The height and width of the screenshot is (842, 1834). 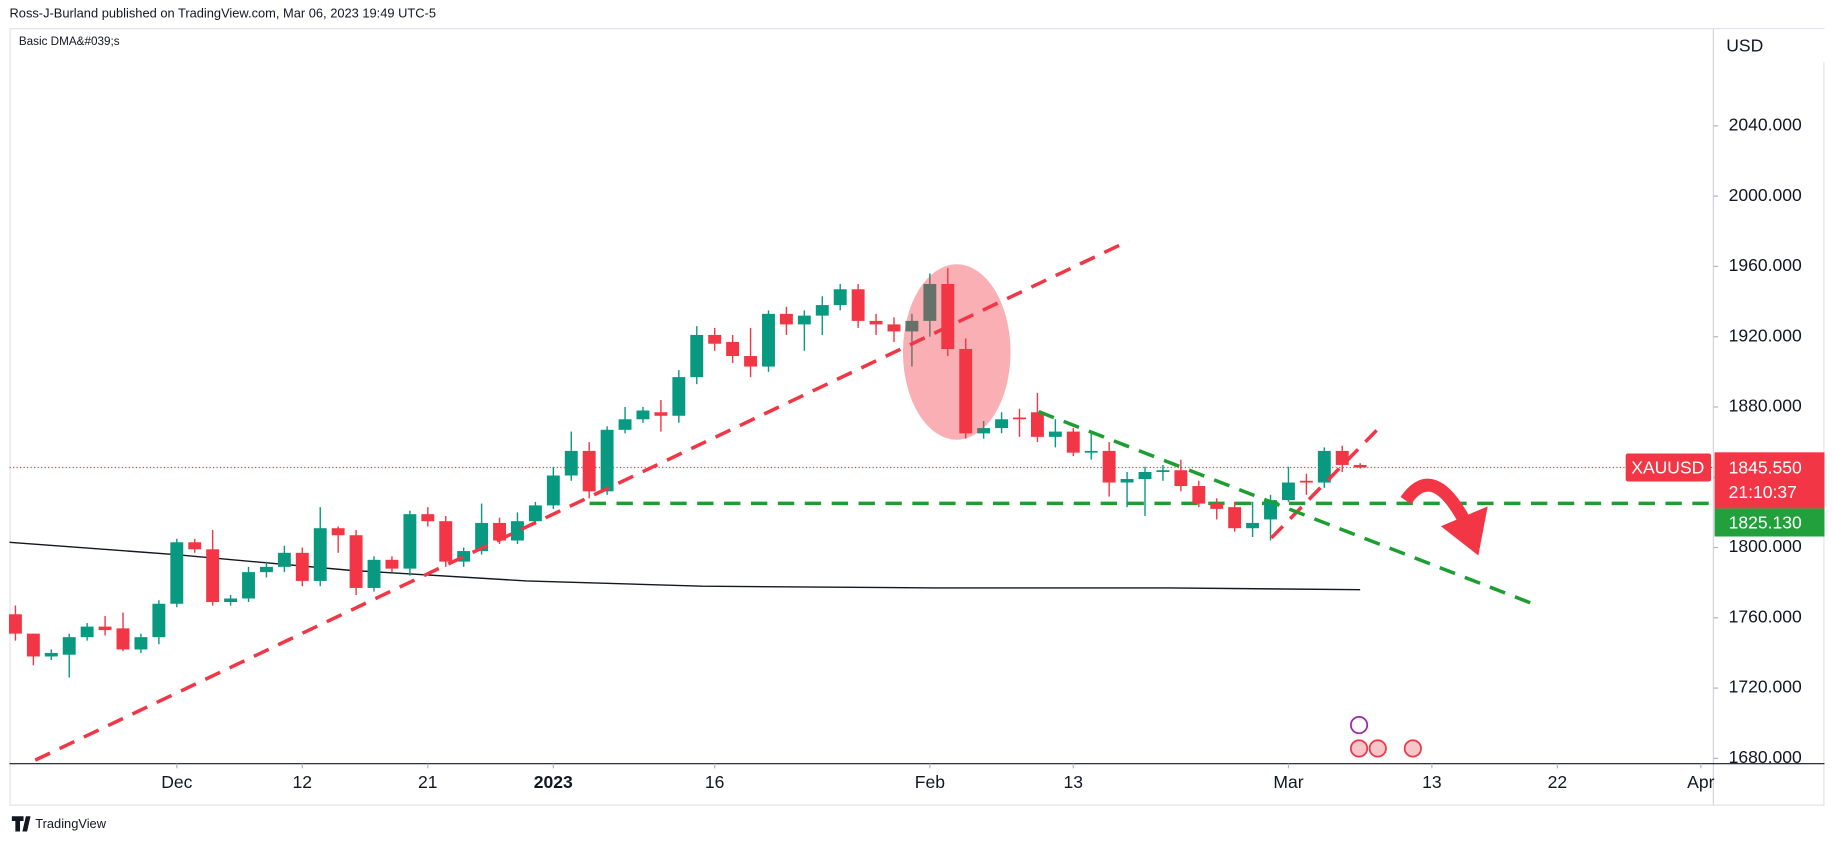 I want to click on countdown: 21:10:37, so click(x=1763, y=492).